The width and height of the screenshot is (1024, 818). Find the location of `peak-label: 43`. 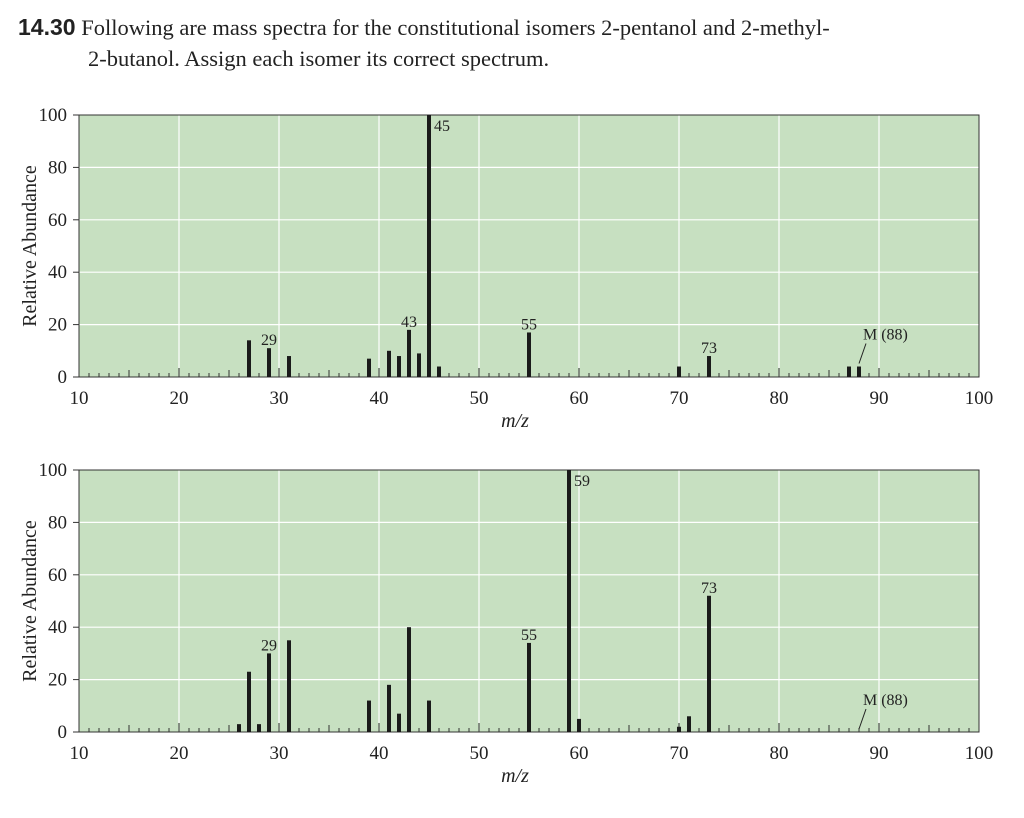

peak-label: 43 is located at coordinates (409, 322).